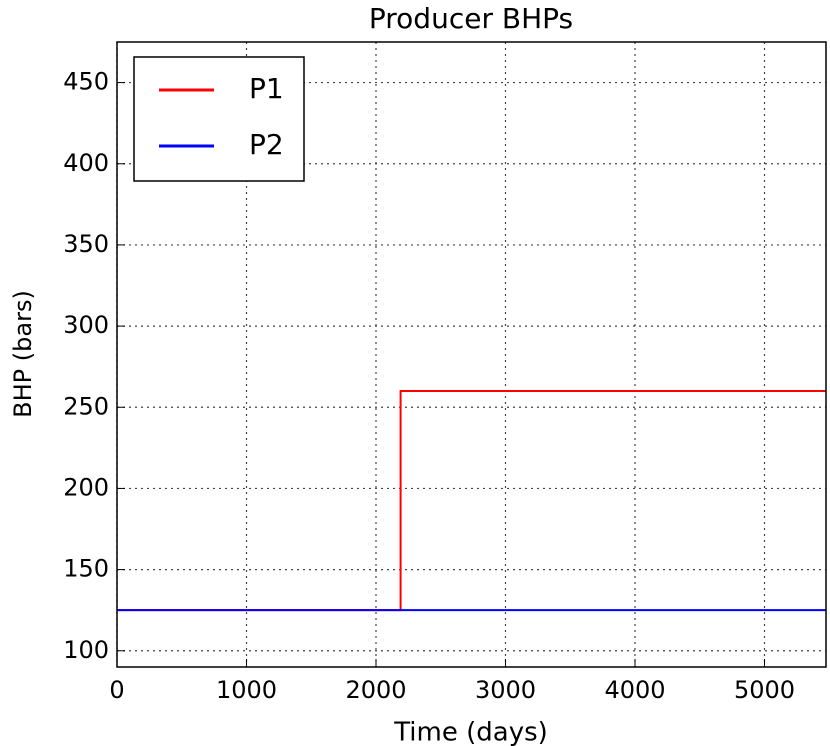 The image size is (830, 746). Describe the element at coordinates (764, 690) in the screenshot. I see `x-tick-label: 5000` at that location.